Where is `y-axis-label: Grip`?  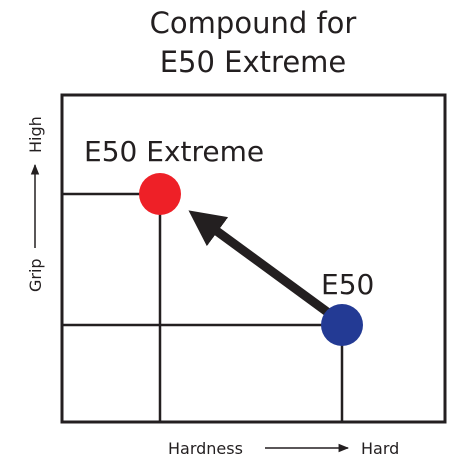 y-axis-label: Grip is located at coordinates (35, 275).